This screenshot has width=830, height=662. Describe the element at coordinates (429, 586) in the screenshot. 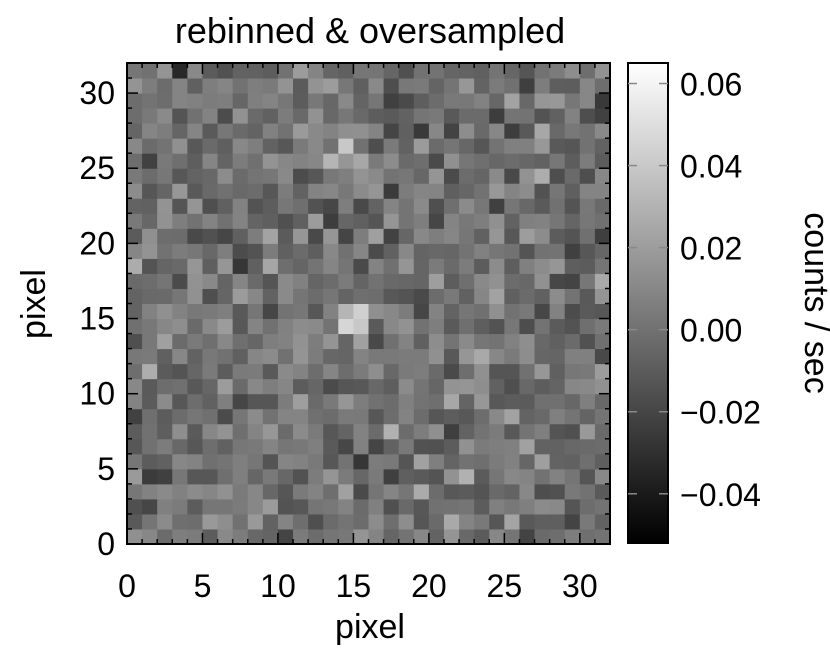

I see `x-tick-label: 20` at that location.